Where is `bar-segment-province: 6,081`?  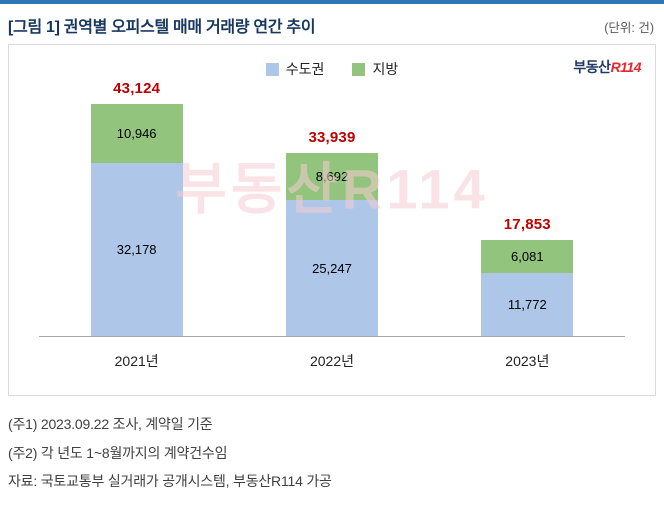
bar-segment-province: 6,081 is located at coordinates (527, 256).